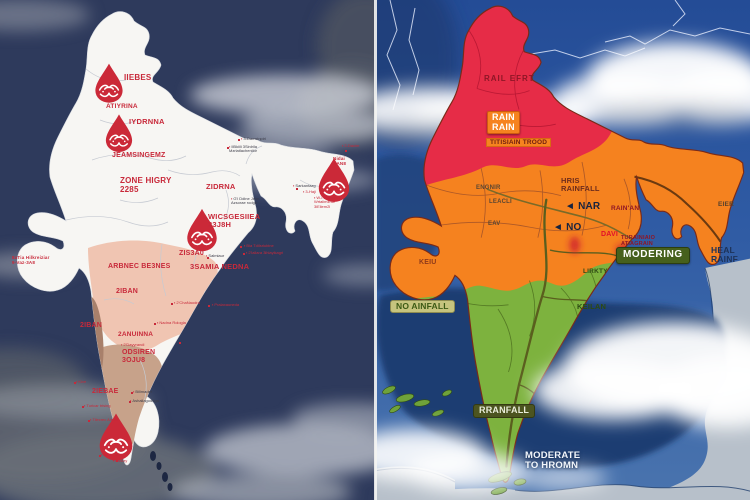 This screenshot has height=500, width=750. Describe the element at coordinates (417, 401) in the screenshot. I see `right-lakshadweep-islands` at that location.